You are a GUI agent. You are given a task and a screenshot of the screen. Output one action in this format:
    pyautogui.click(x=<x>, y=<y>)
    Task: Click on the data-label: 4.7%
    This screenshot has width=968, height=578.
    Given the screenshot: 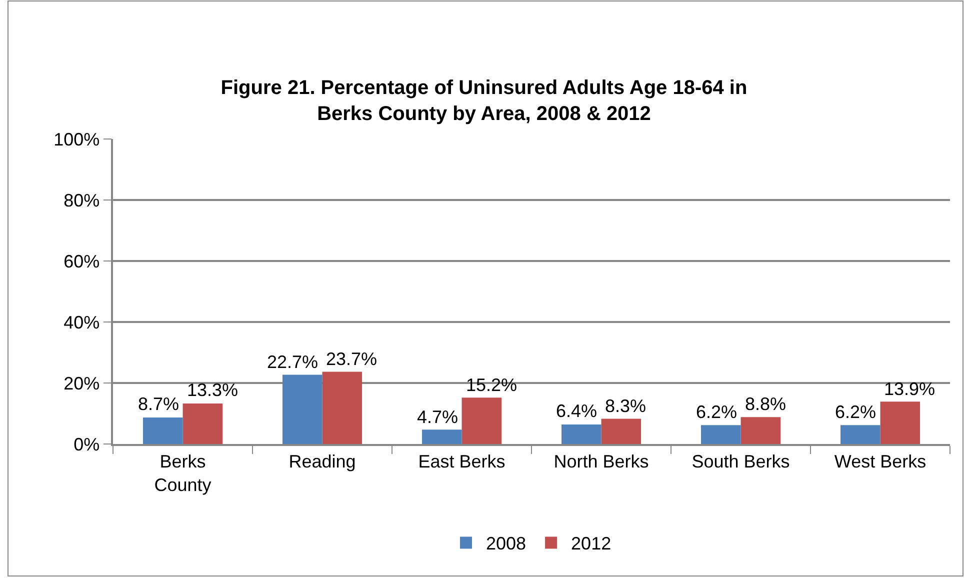 What is the action you would take?
    pyautogui.click(x=437, y=417)
    